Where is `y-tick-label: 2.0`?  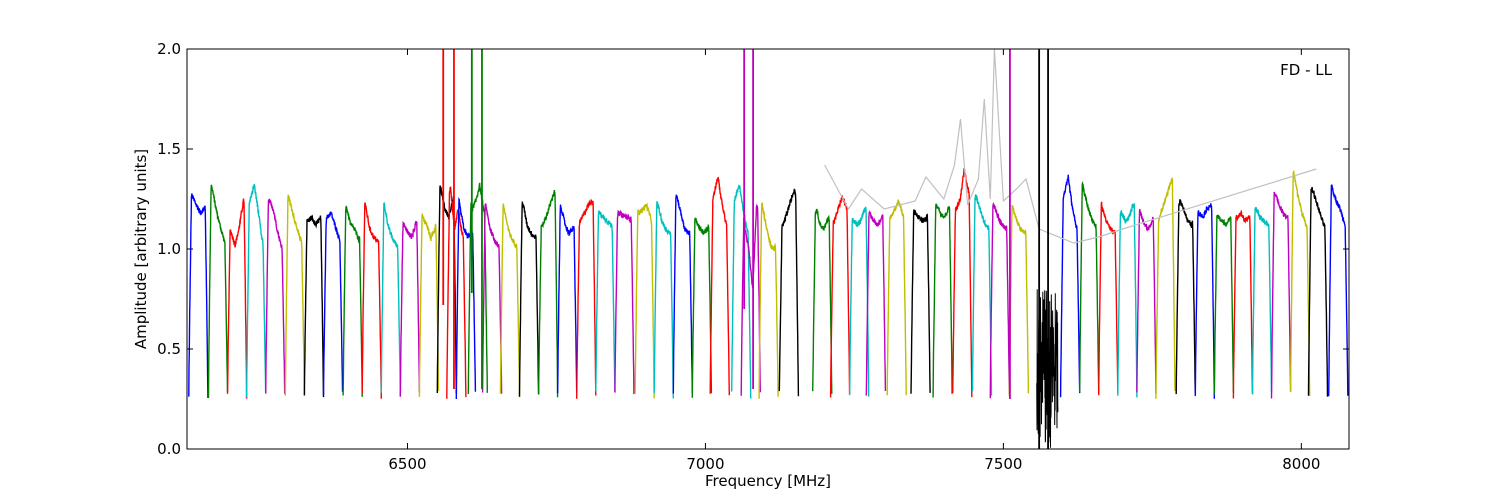 y-tick-label: 2.0 is located at coordinates (169, 49).